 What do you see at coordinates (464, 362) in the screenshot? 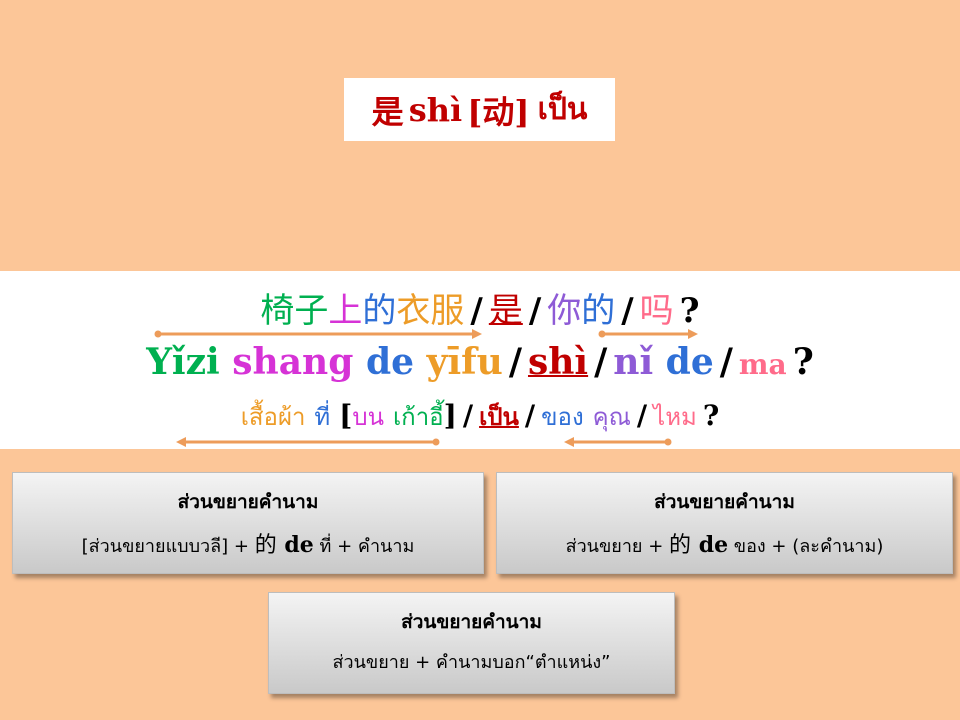
I see `pinyin-3: yīfu` at bounding box center [464, 362].